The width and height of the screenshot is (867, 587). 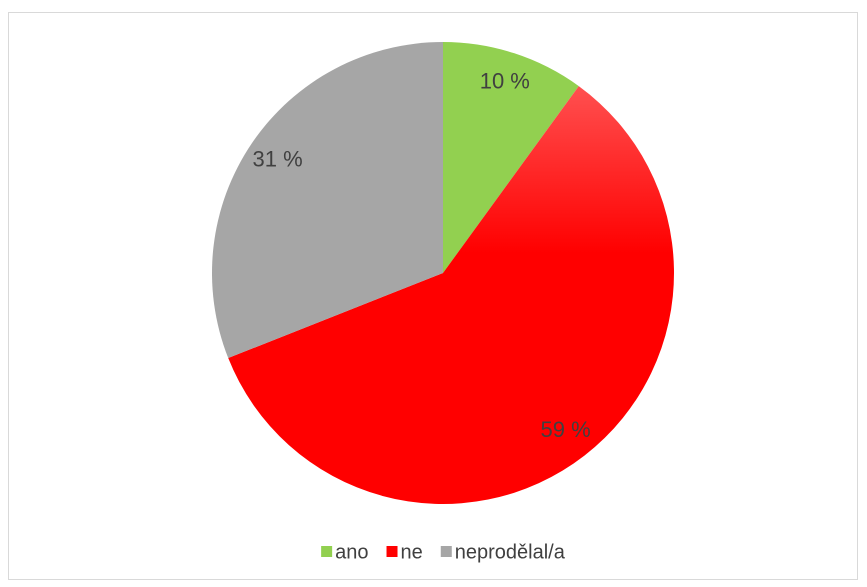 I want to click on legend-label: ano, so click(x=351, y=552).